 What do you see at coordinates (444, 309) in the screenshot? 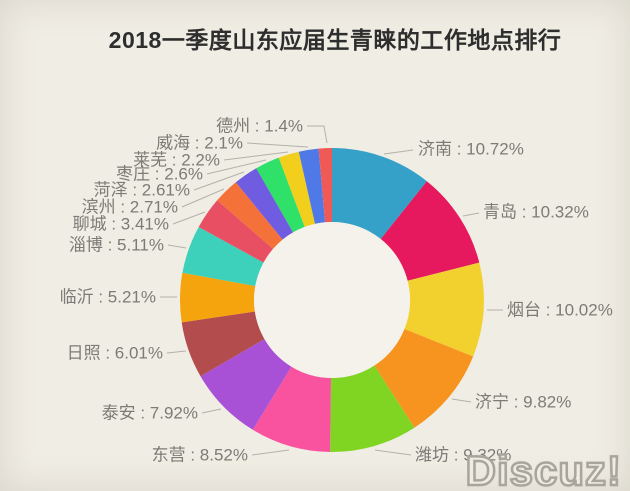
I see `donut-segment-烟台` at bounding box center [444, 309].